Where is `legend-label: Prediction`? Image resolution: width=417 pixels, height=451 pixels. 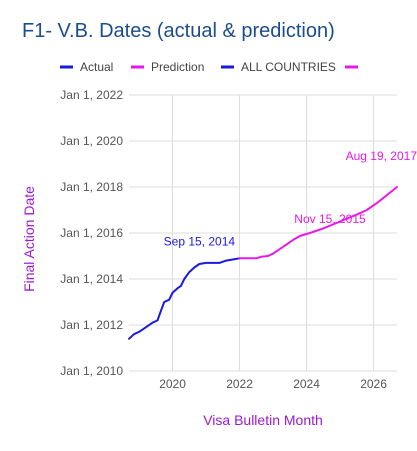
legend-label: Prediction is located at coordinates (177, 67).